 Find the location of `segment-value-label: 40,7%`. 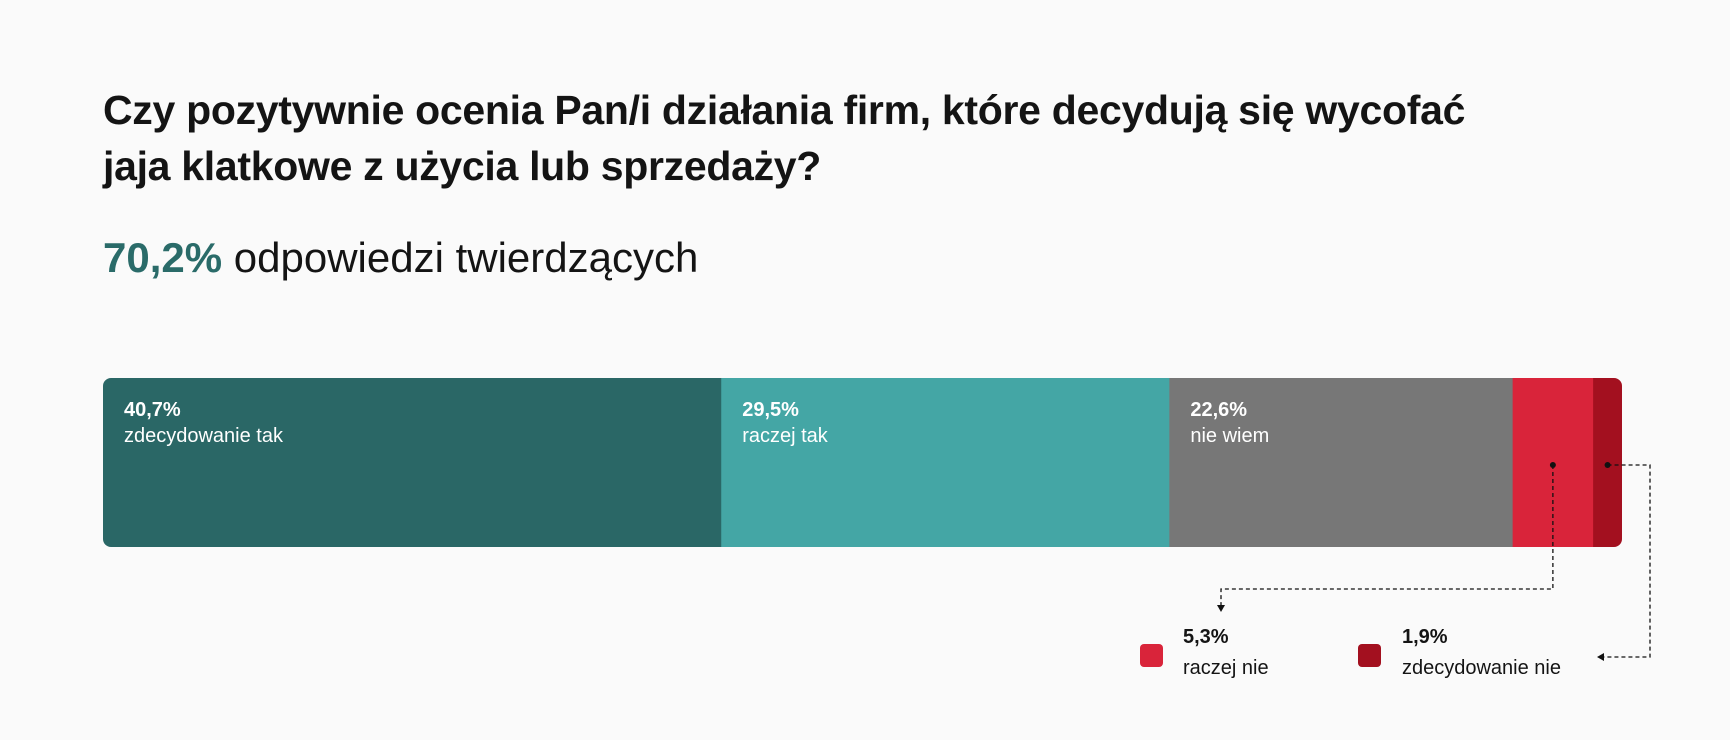

segment-value-label: 40,7% is located at coordinates (152, 410).